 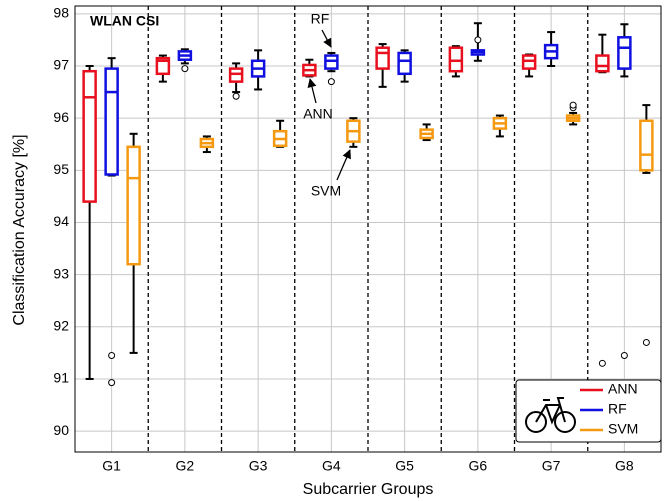 What do you see at coordinates (61, 273) in the screenshot?
I see `y-tick-label: 93` at bounding box center [61, 273].